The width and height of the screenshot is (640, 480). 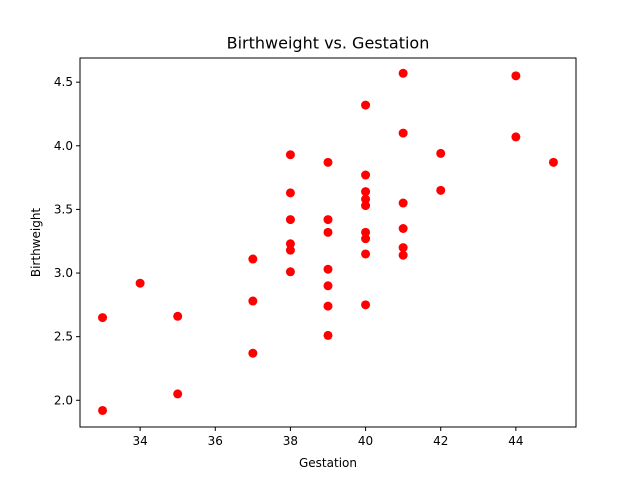 What do you see at coordinates (63, 209) in the screenshot?
I see `y-tick-label: 3.5` at bounding box center [63, 209].